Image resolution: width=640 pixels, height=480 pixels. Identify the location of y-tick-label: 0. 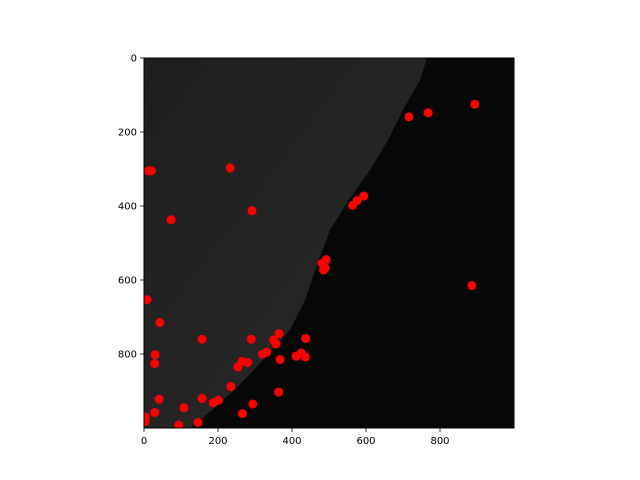
(134, 59).